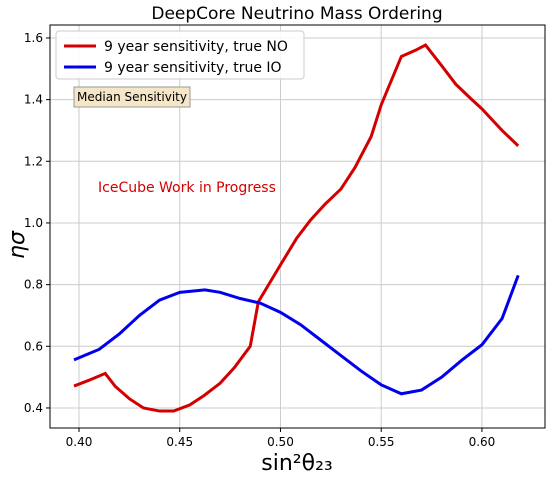 Image resolution: width=550 pixels, height=483 pixels. I want to click on x-tick-label: 0.45, so click(179, 442).